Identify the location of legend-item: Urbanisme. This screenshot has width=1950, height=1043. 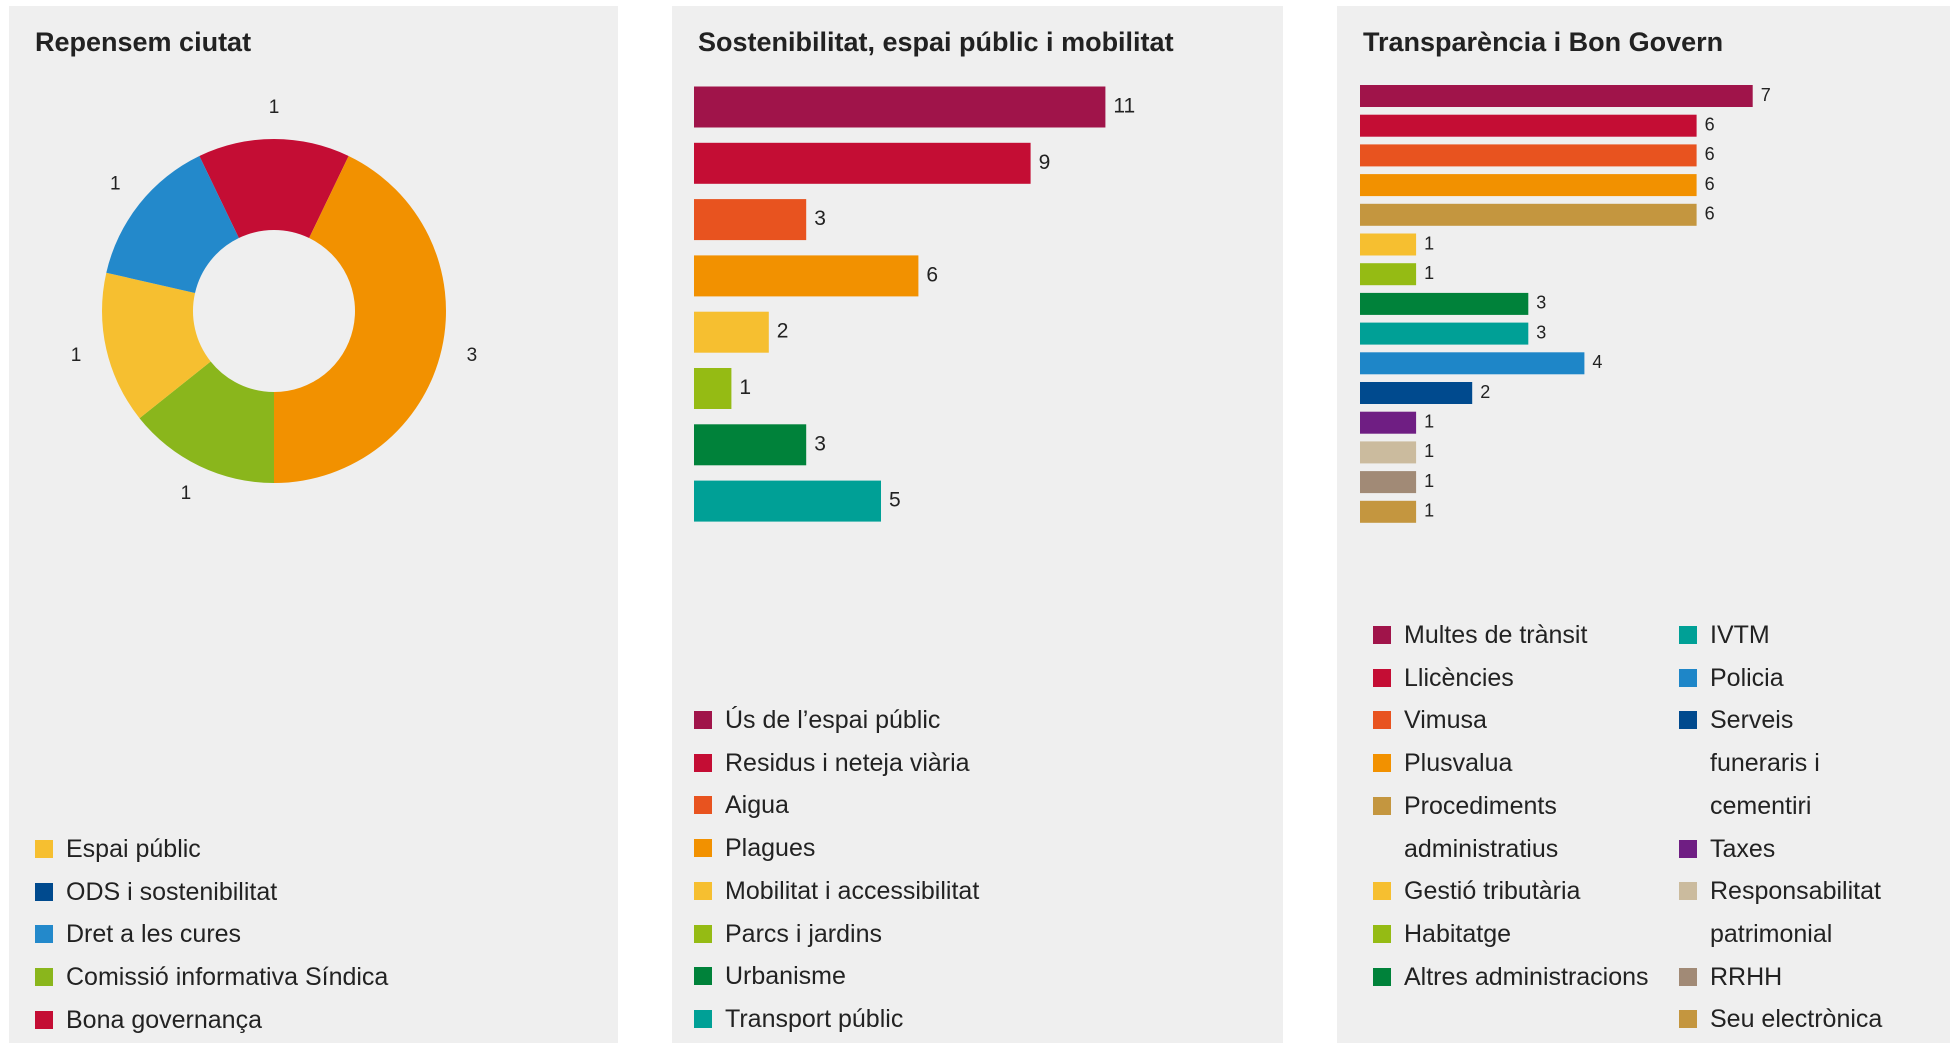
(954, 976).